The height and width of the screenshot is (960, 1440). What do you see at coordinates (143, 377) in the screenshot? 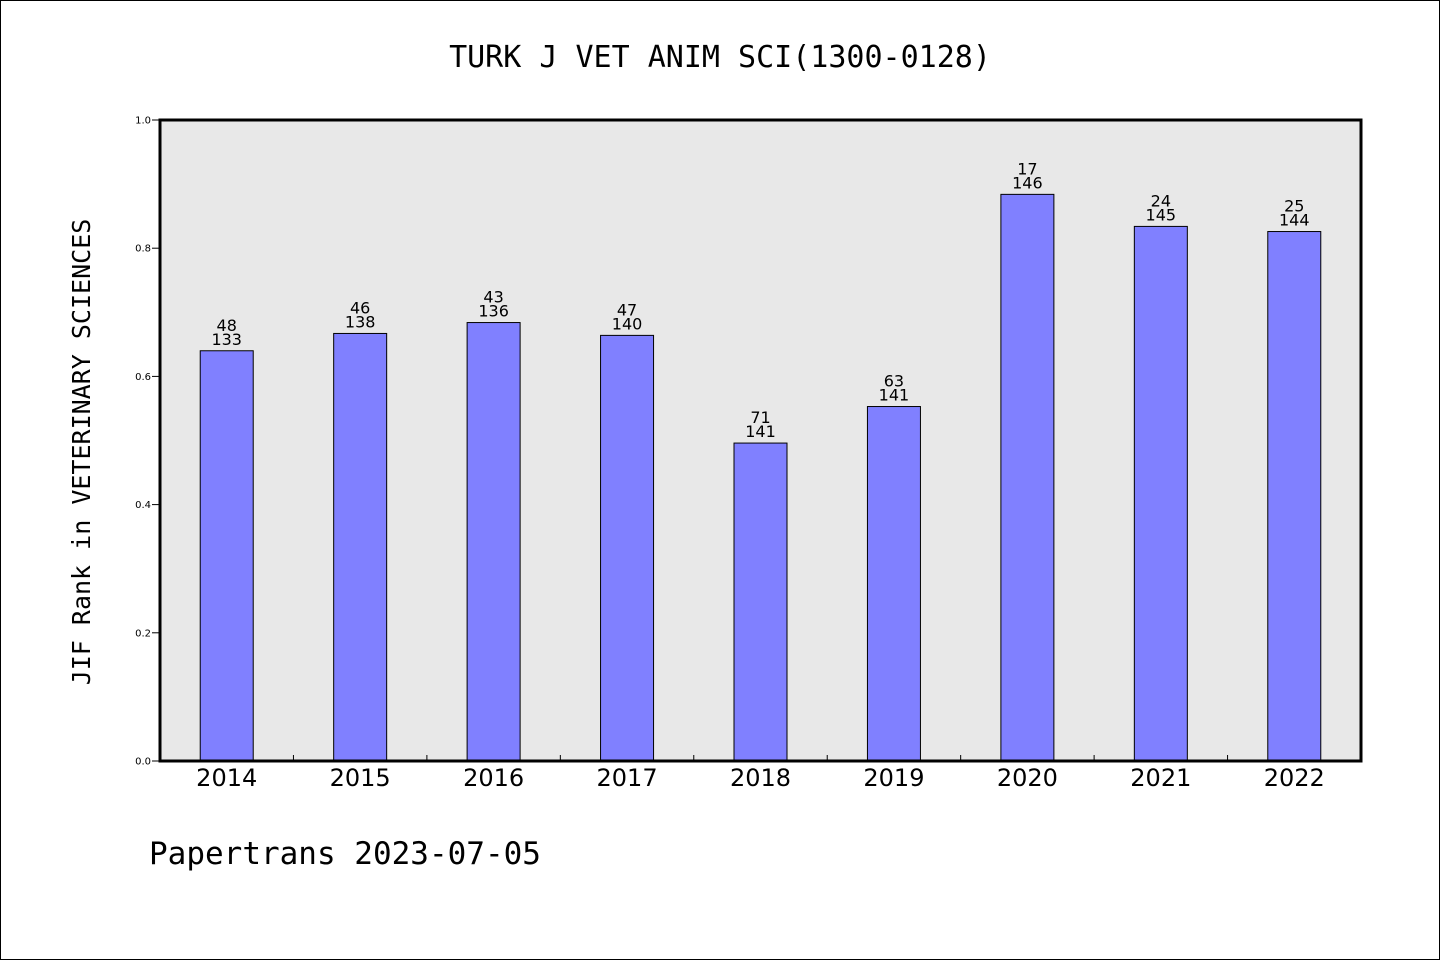
I see `y-tick-label: 0.6` at bounding box center [143, 377].